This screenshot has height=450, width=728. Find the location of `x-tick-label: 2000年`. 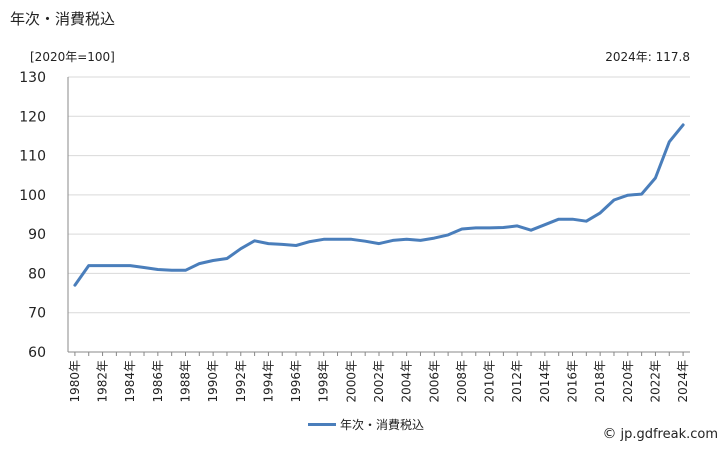

x-tick-label: 2000年 is located at coordinates (351, 381).